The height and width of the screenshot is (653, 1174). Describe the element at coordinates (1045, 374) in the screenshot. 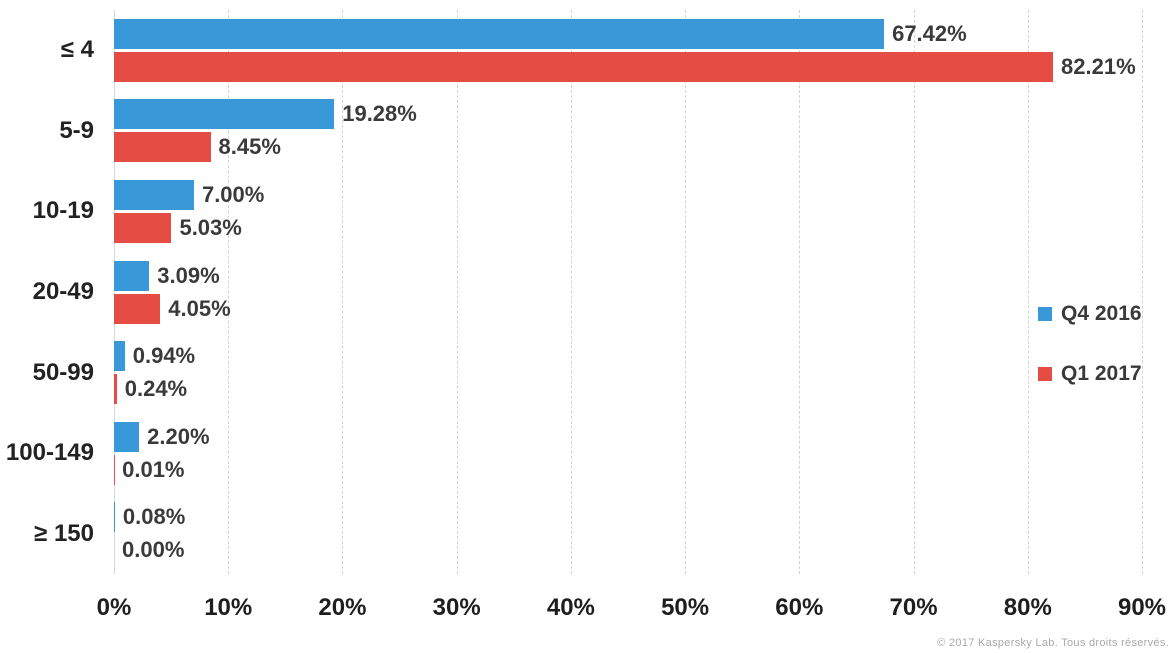

I see `legend-swatch-q1-2017-icon` at that location.